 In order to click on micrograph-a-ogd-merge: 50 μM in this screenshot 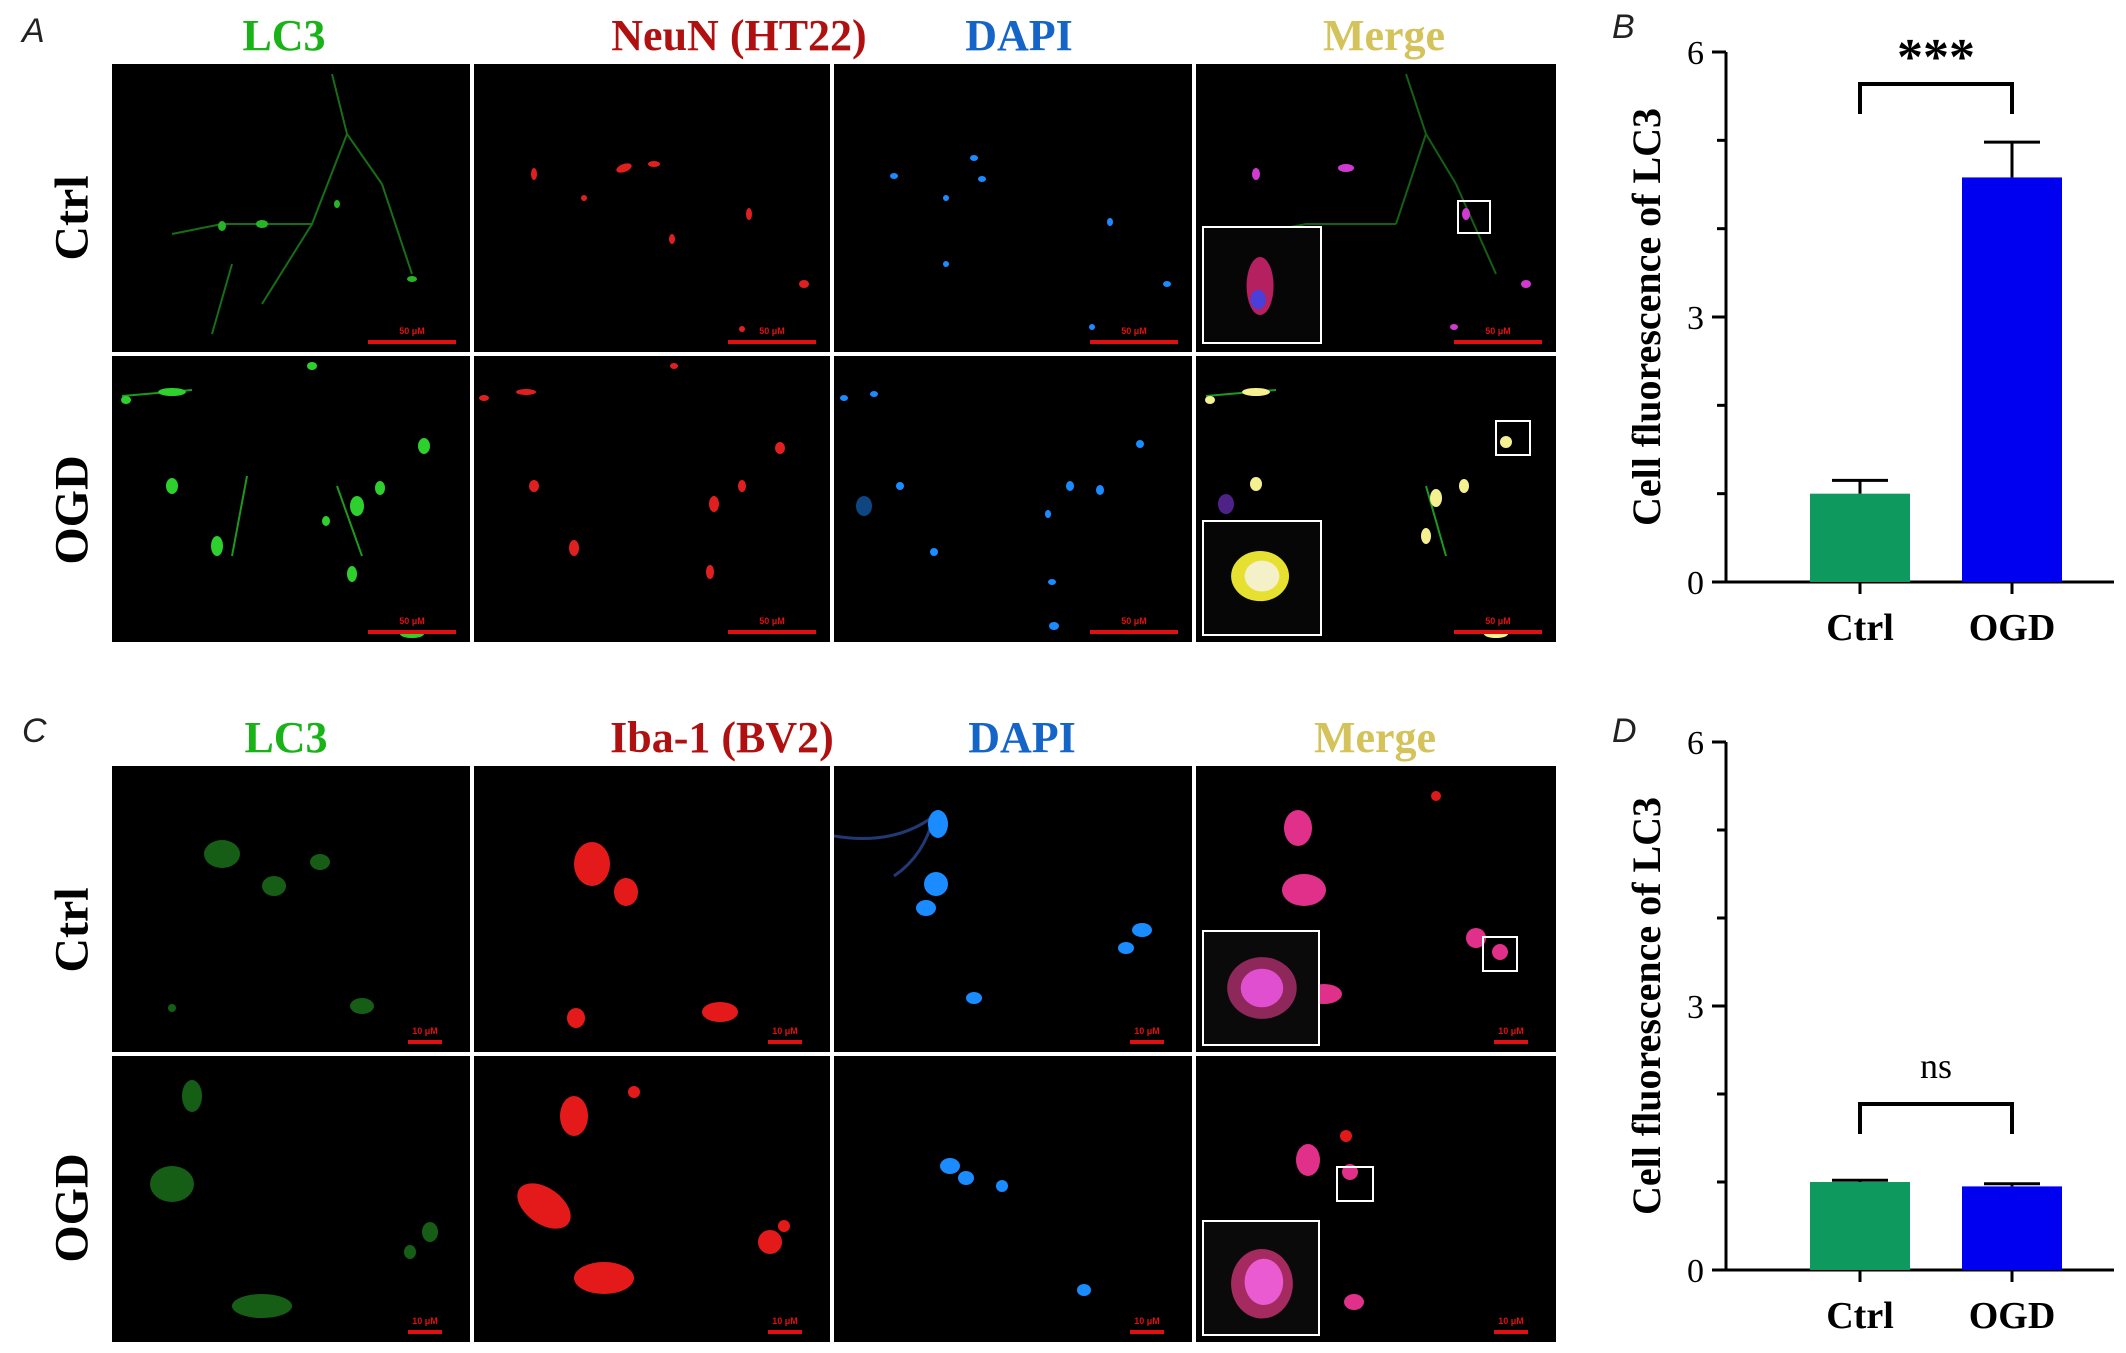, I will do `click(1376, 499)`.